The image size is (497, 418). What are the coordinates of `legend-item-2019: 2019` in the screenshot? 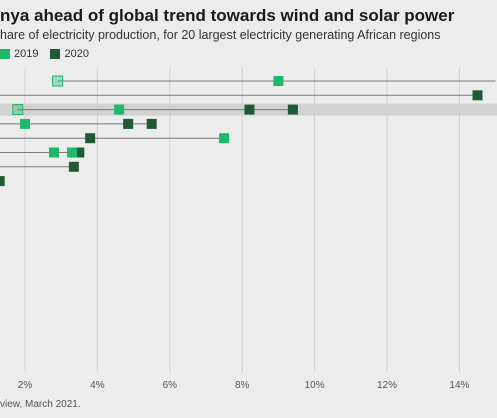 It's located at (19, 54).